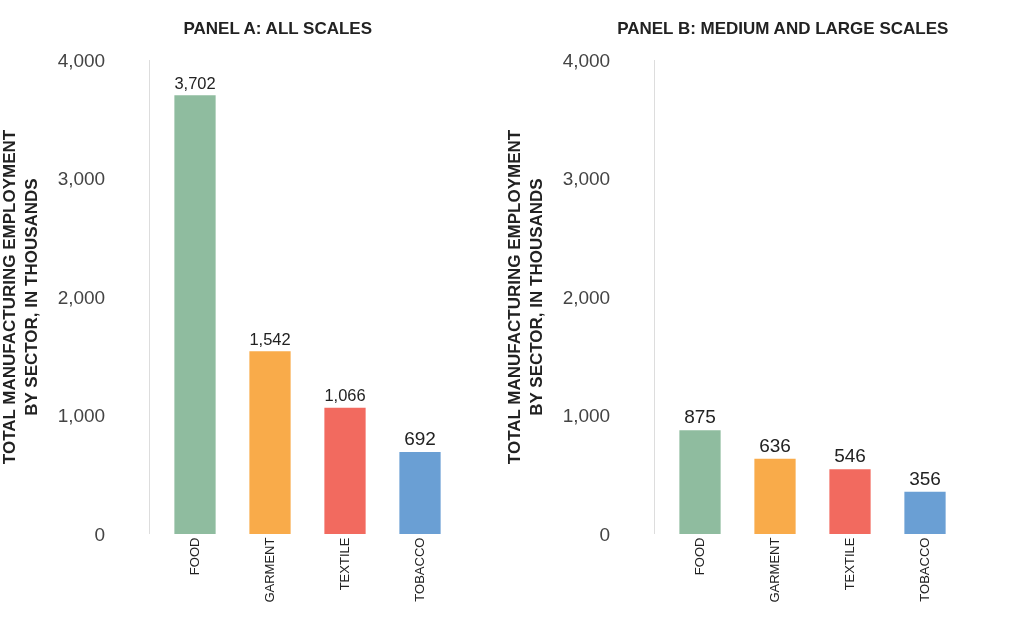 This screenshot has height=639, width=1010. What do you see at coordinates (420, 438) in the screenshot?
I see `data-label: 692` at bounding box center [420, 438].